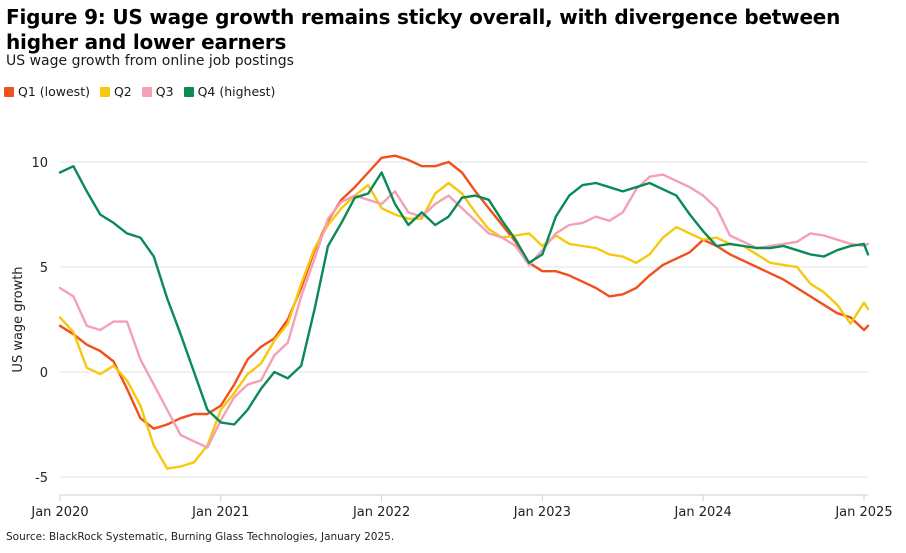 The width and height of the screenshot is (906, 553). Describe the element at coordinates (9, 91) in the screenshot. I see `legend-swatch-q1` at that location.